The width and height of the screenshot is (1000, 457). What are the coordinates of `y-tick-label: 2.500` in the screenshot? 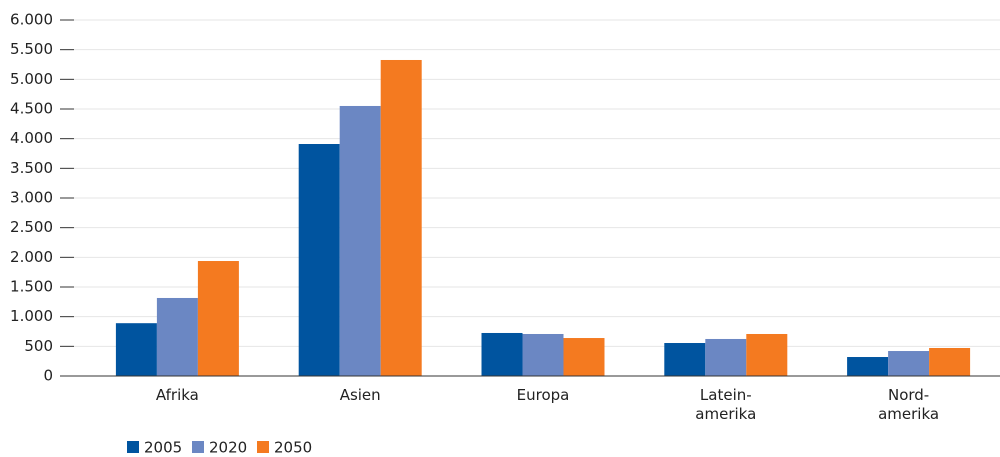 It's located at (31, 227).